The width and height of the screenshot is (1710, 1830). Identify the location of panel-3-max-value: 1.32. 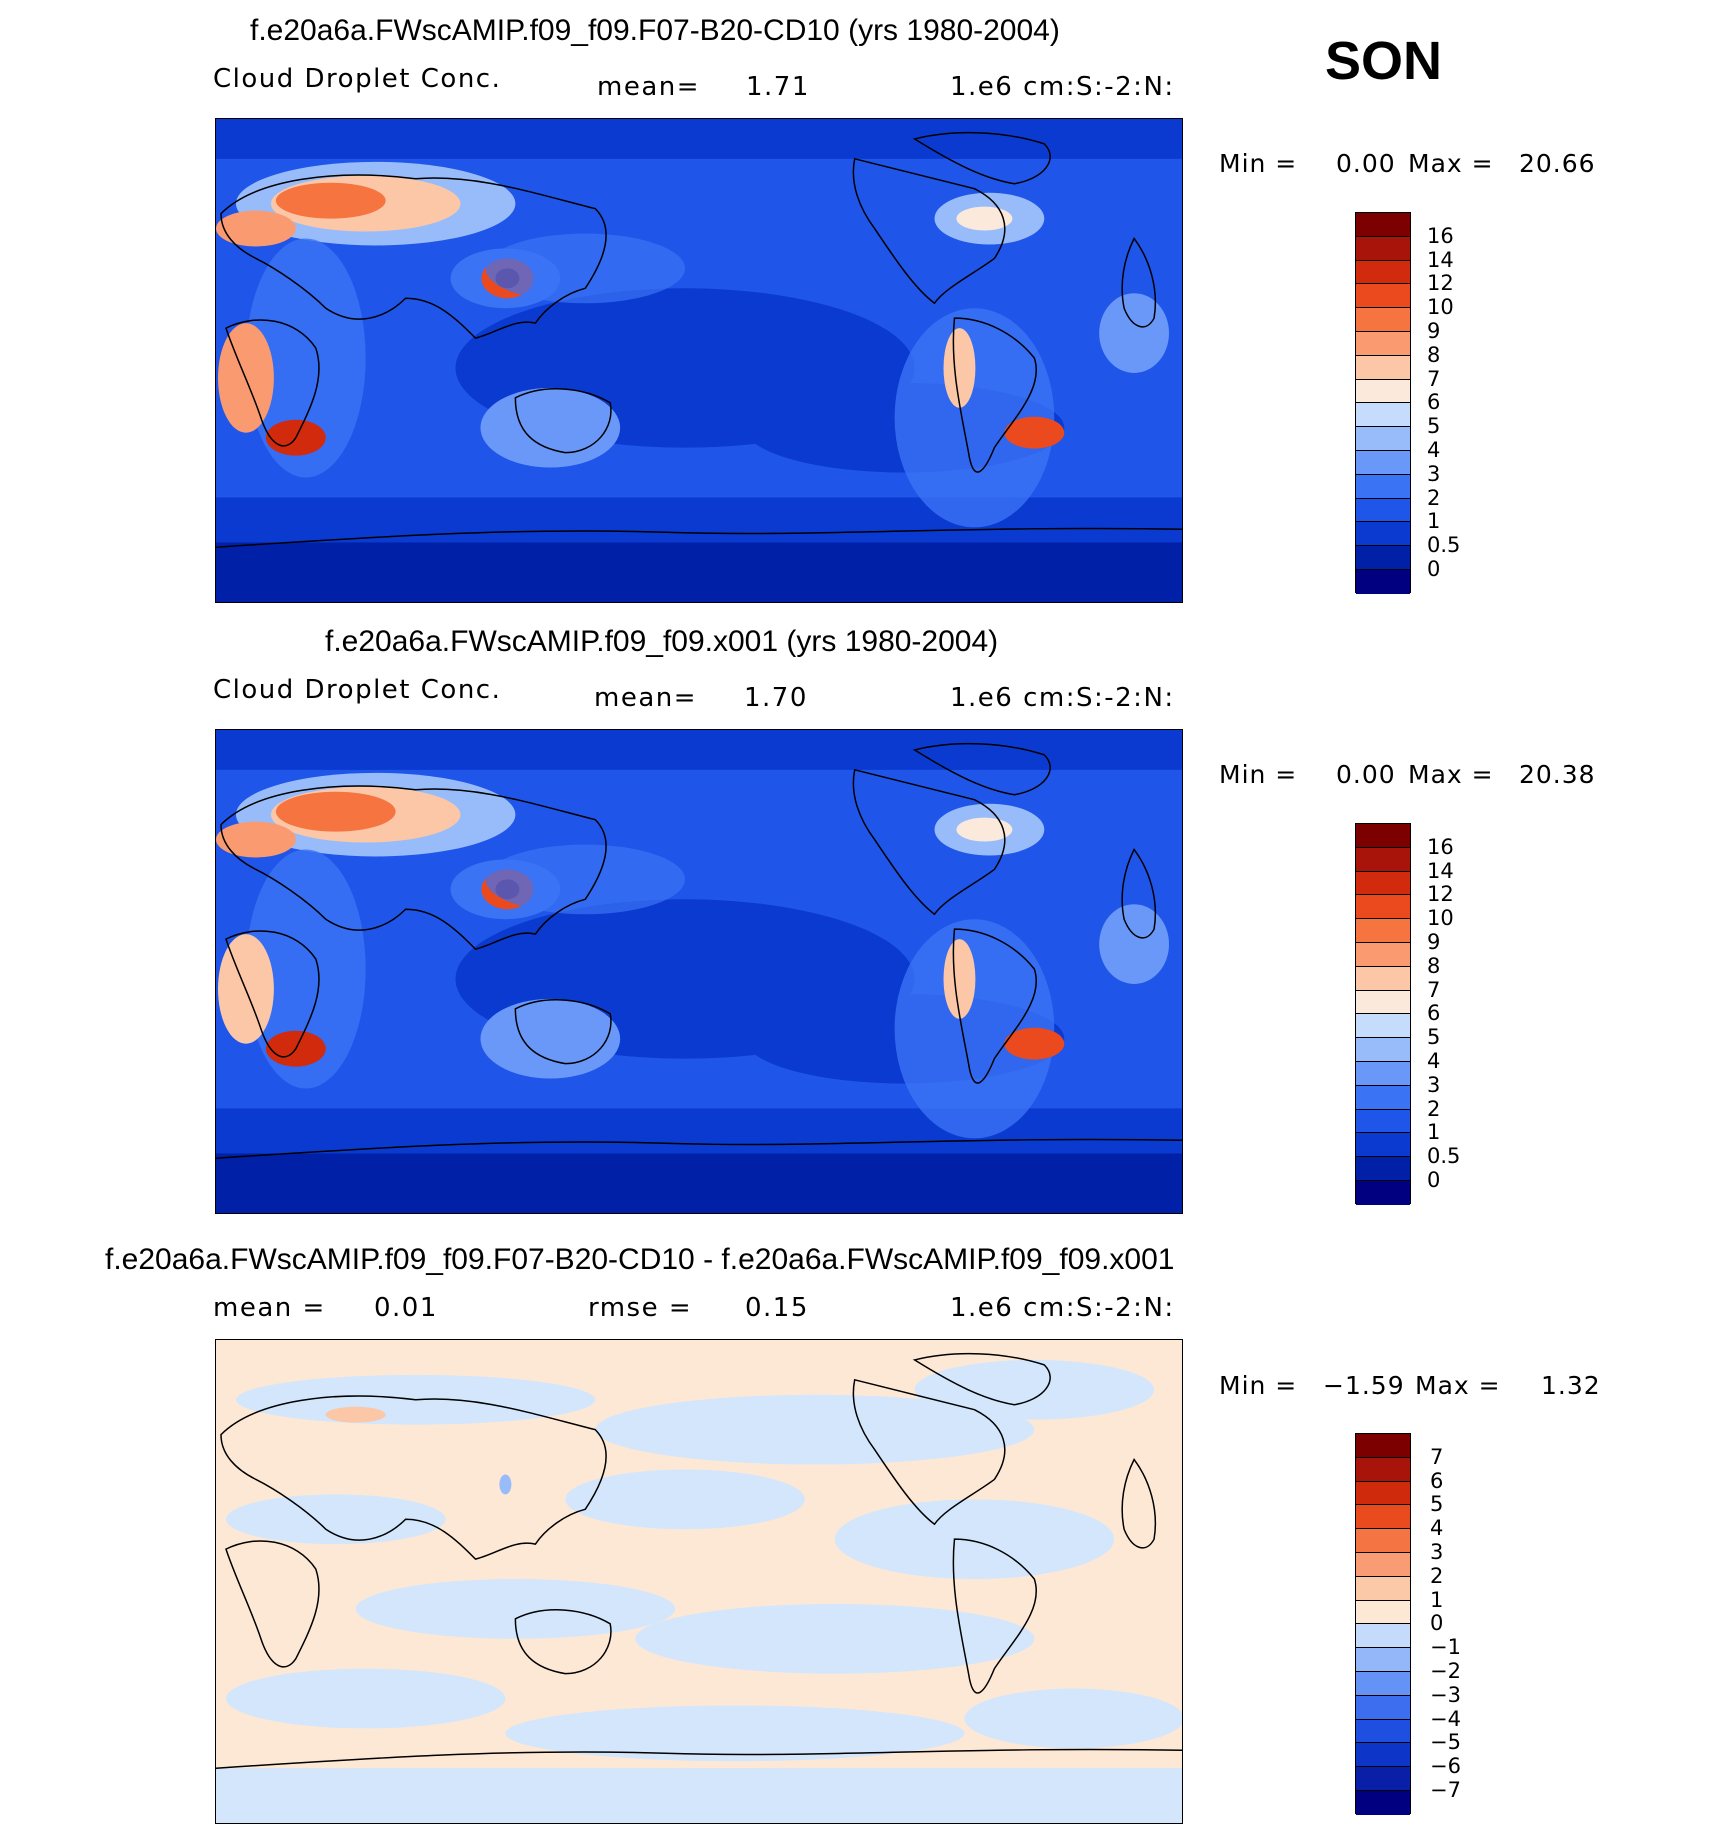
(1571, 1385).